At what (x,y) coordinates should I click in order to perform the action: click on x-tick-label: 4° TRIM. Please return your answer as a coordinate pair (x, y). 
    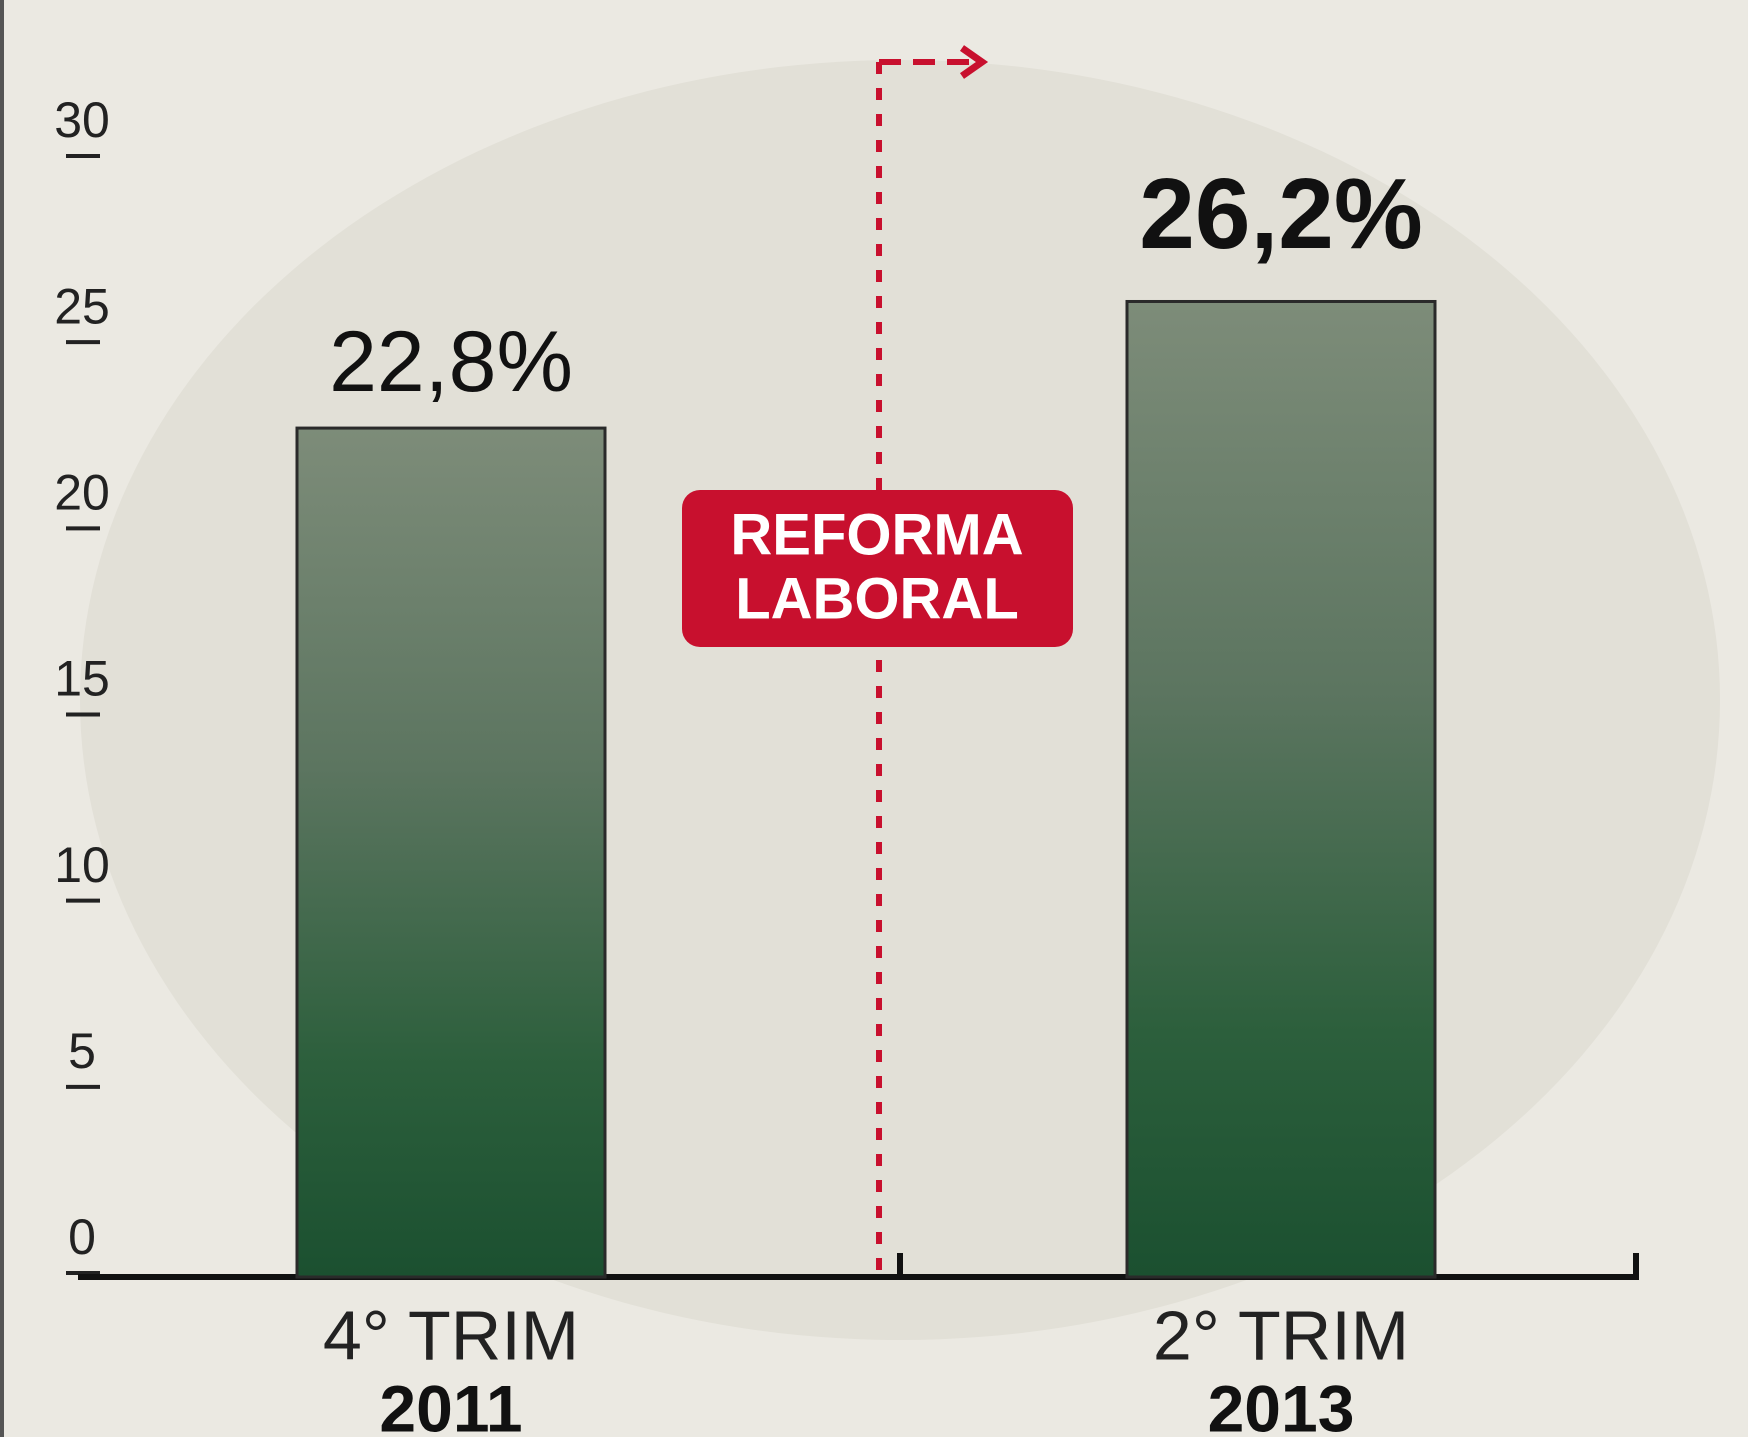
    Looking at the image, I should click on (451, 1335).